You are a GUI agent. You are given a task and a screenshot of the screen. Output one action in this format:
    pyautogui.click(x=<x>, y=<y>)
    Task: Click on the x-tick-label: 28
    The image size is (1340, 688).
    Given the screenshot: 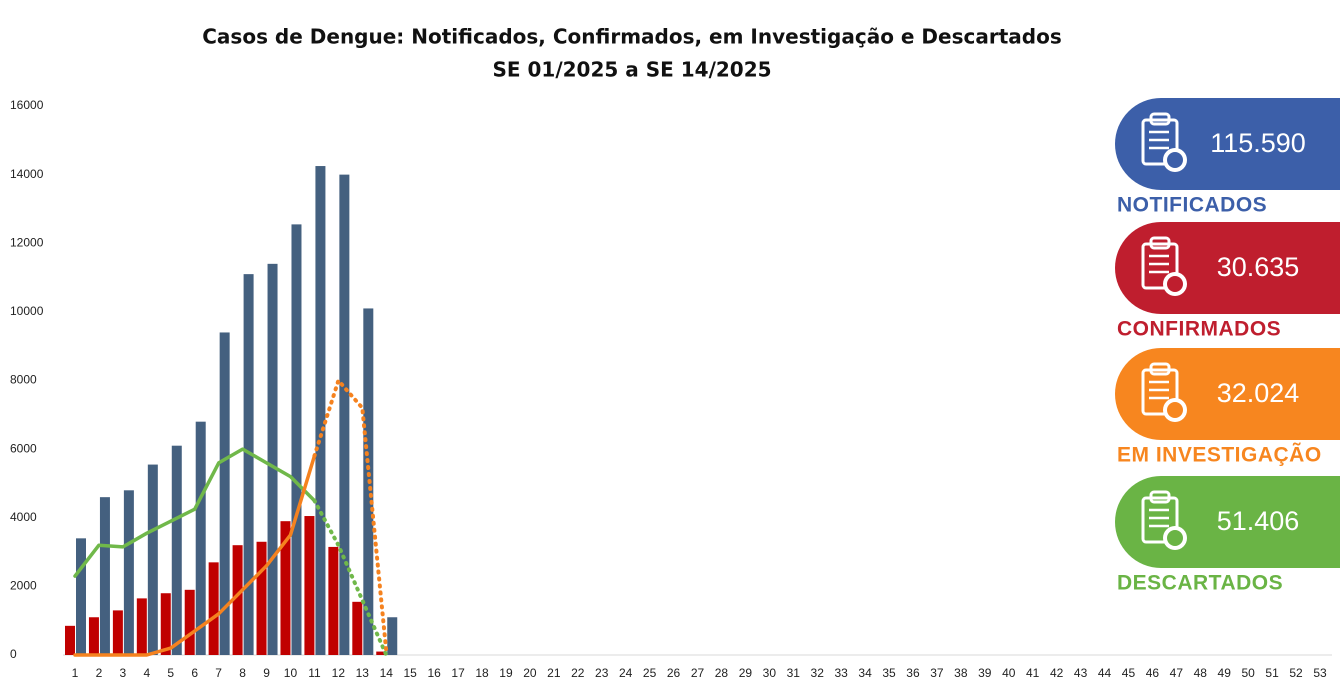 What is the action you would take?
    pyautogui.click(x=722, y=673)
    